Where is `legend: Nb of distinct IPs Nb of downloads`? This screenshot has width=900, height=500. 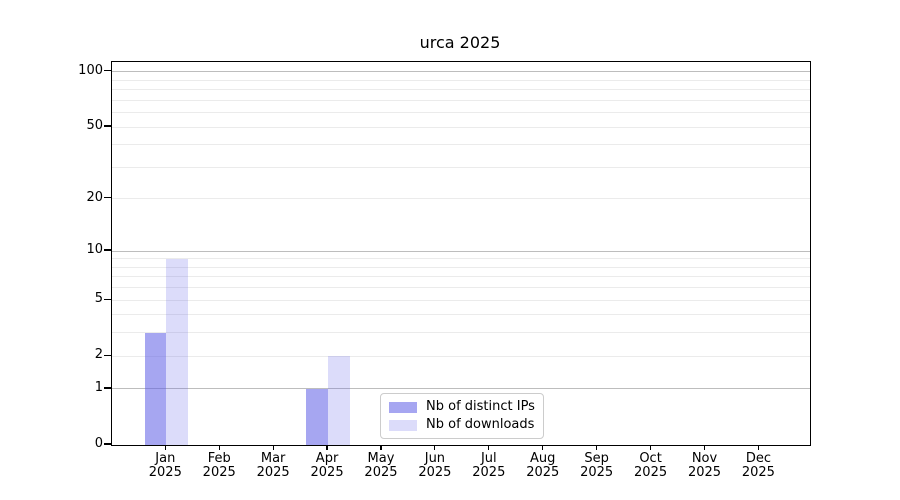
legend: Nb of distinct IPs Nb of downloads is located at coordinates (462, 416).